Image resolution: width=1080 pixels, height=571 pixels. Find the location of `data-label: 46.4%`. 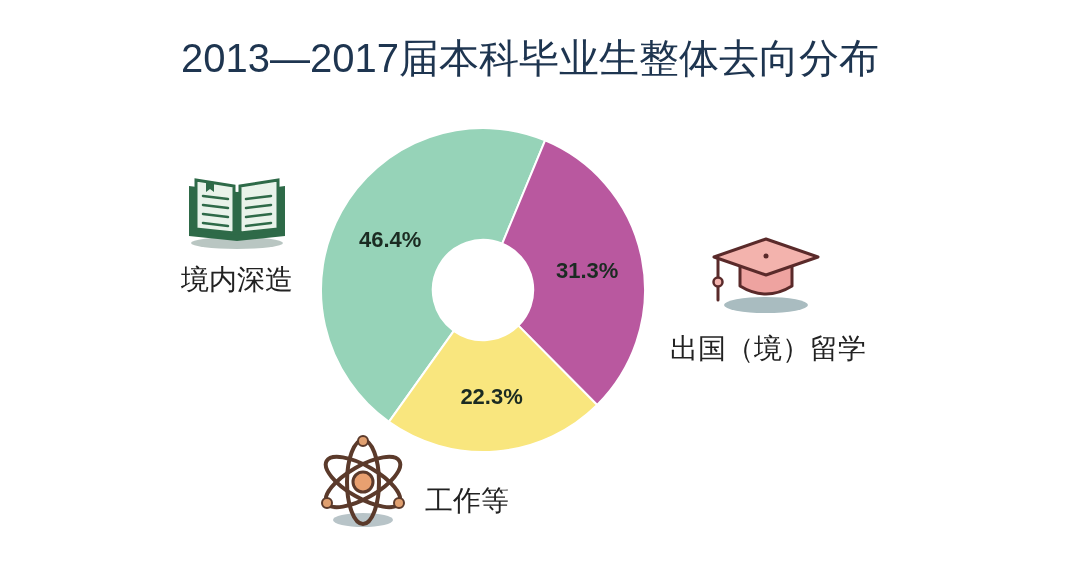

data-label: 46.4% is located at coordinates (390, 239).